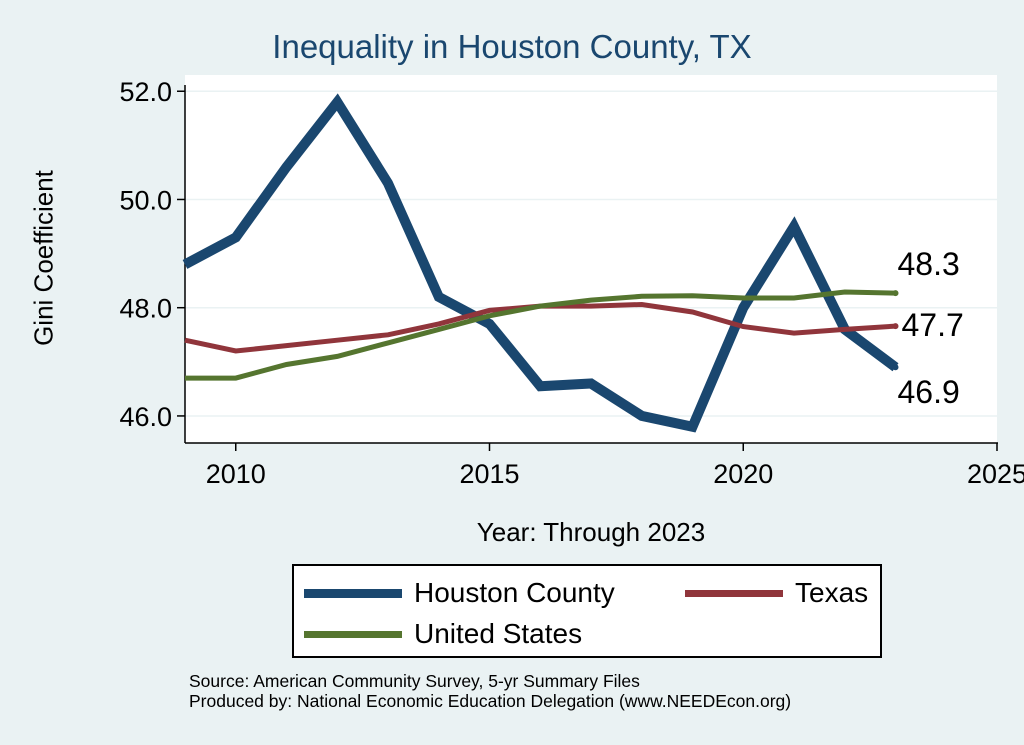  I want to click on x-tick-label: 2020, so click(743, 474).